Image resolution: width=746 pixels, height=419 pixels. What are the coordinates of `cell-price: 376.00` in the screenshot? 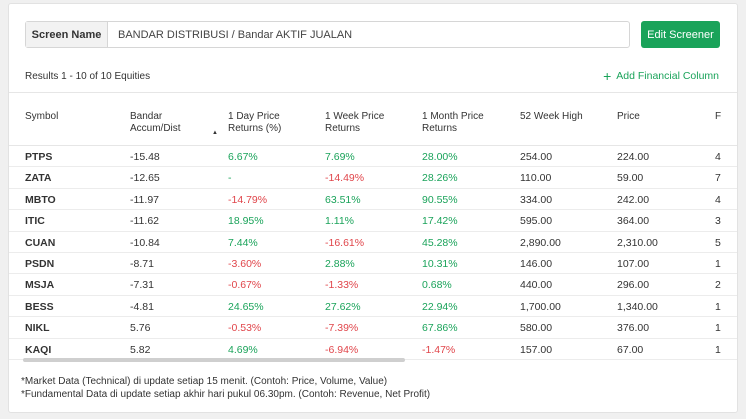 It's located at (633, 328).